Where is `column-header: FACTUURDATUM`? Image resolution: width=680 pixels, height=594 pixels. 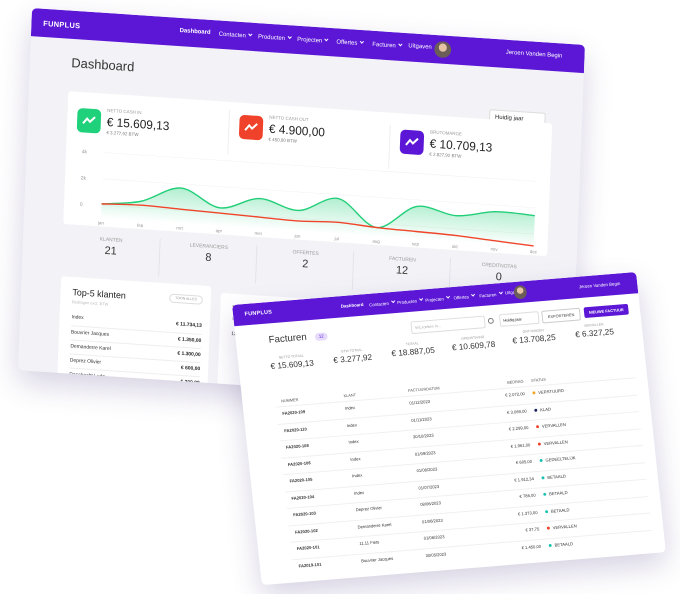
column-header: FACTUURDATUM is located at coordinates (423, 389).